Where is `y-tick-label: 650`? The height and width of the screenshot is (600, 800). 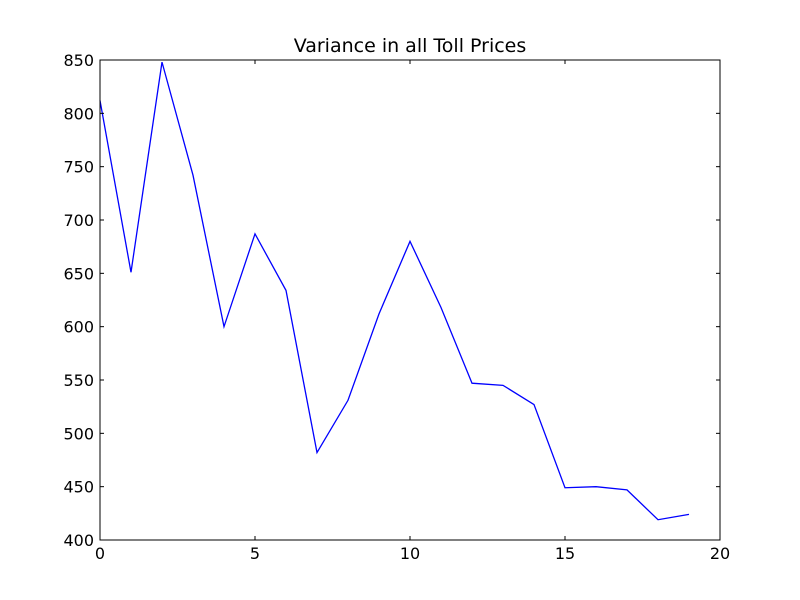 y-tick-label: 650 is located at coordinates (78, 273).